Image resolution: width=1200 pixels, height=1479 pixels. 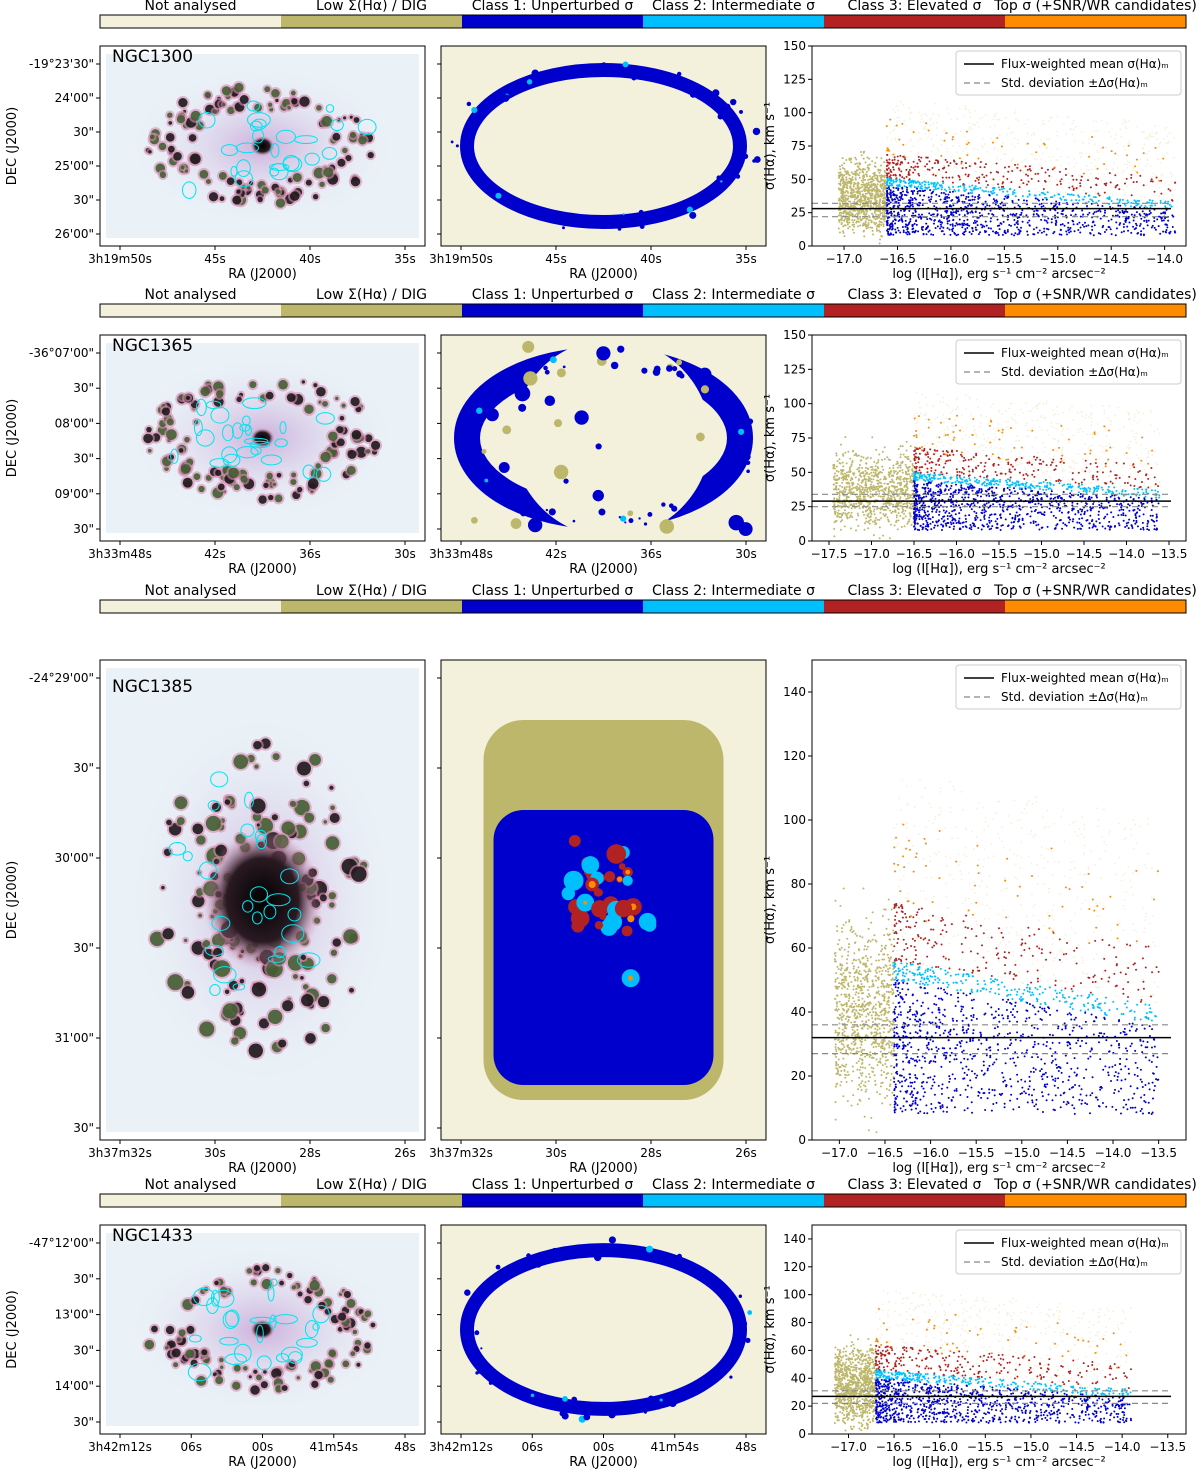 I want to click on legend-label-4: Class 2: Intermediate σ, so click(x=733, y=295).